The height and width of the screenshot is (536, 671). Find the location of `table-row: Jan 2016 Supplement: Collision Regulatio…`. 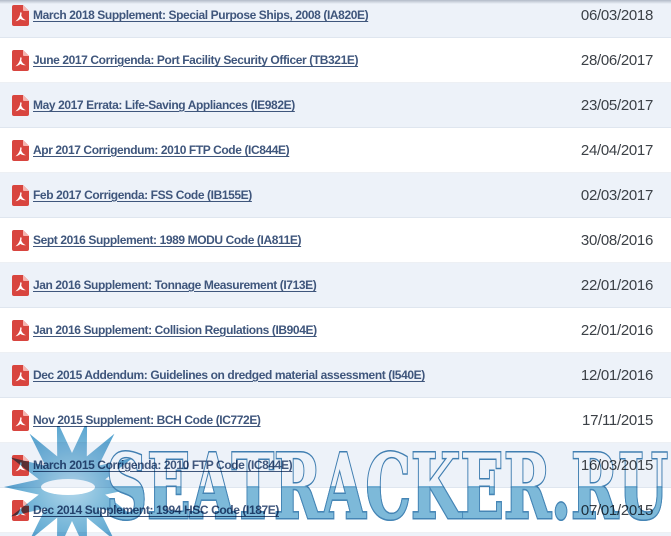

table-row: Jan 2016 Supplement: Collision Regulatio… is located at coordinates (335, 330).